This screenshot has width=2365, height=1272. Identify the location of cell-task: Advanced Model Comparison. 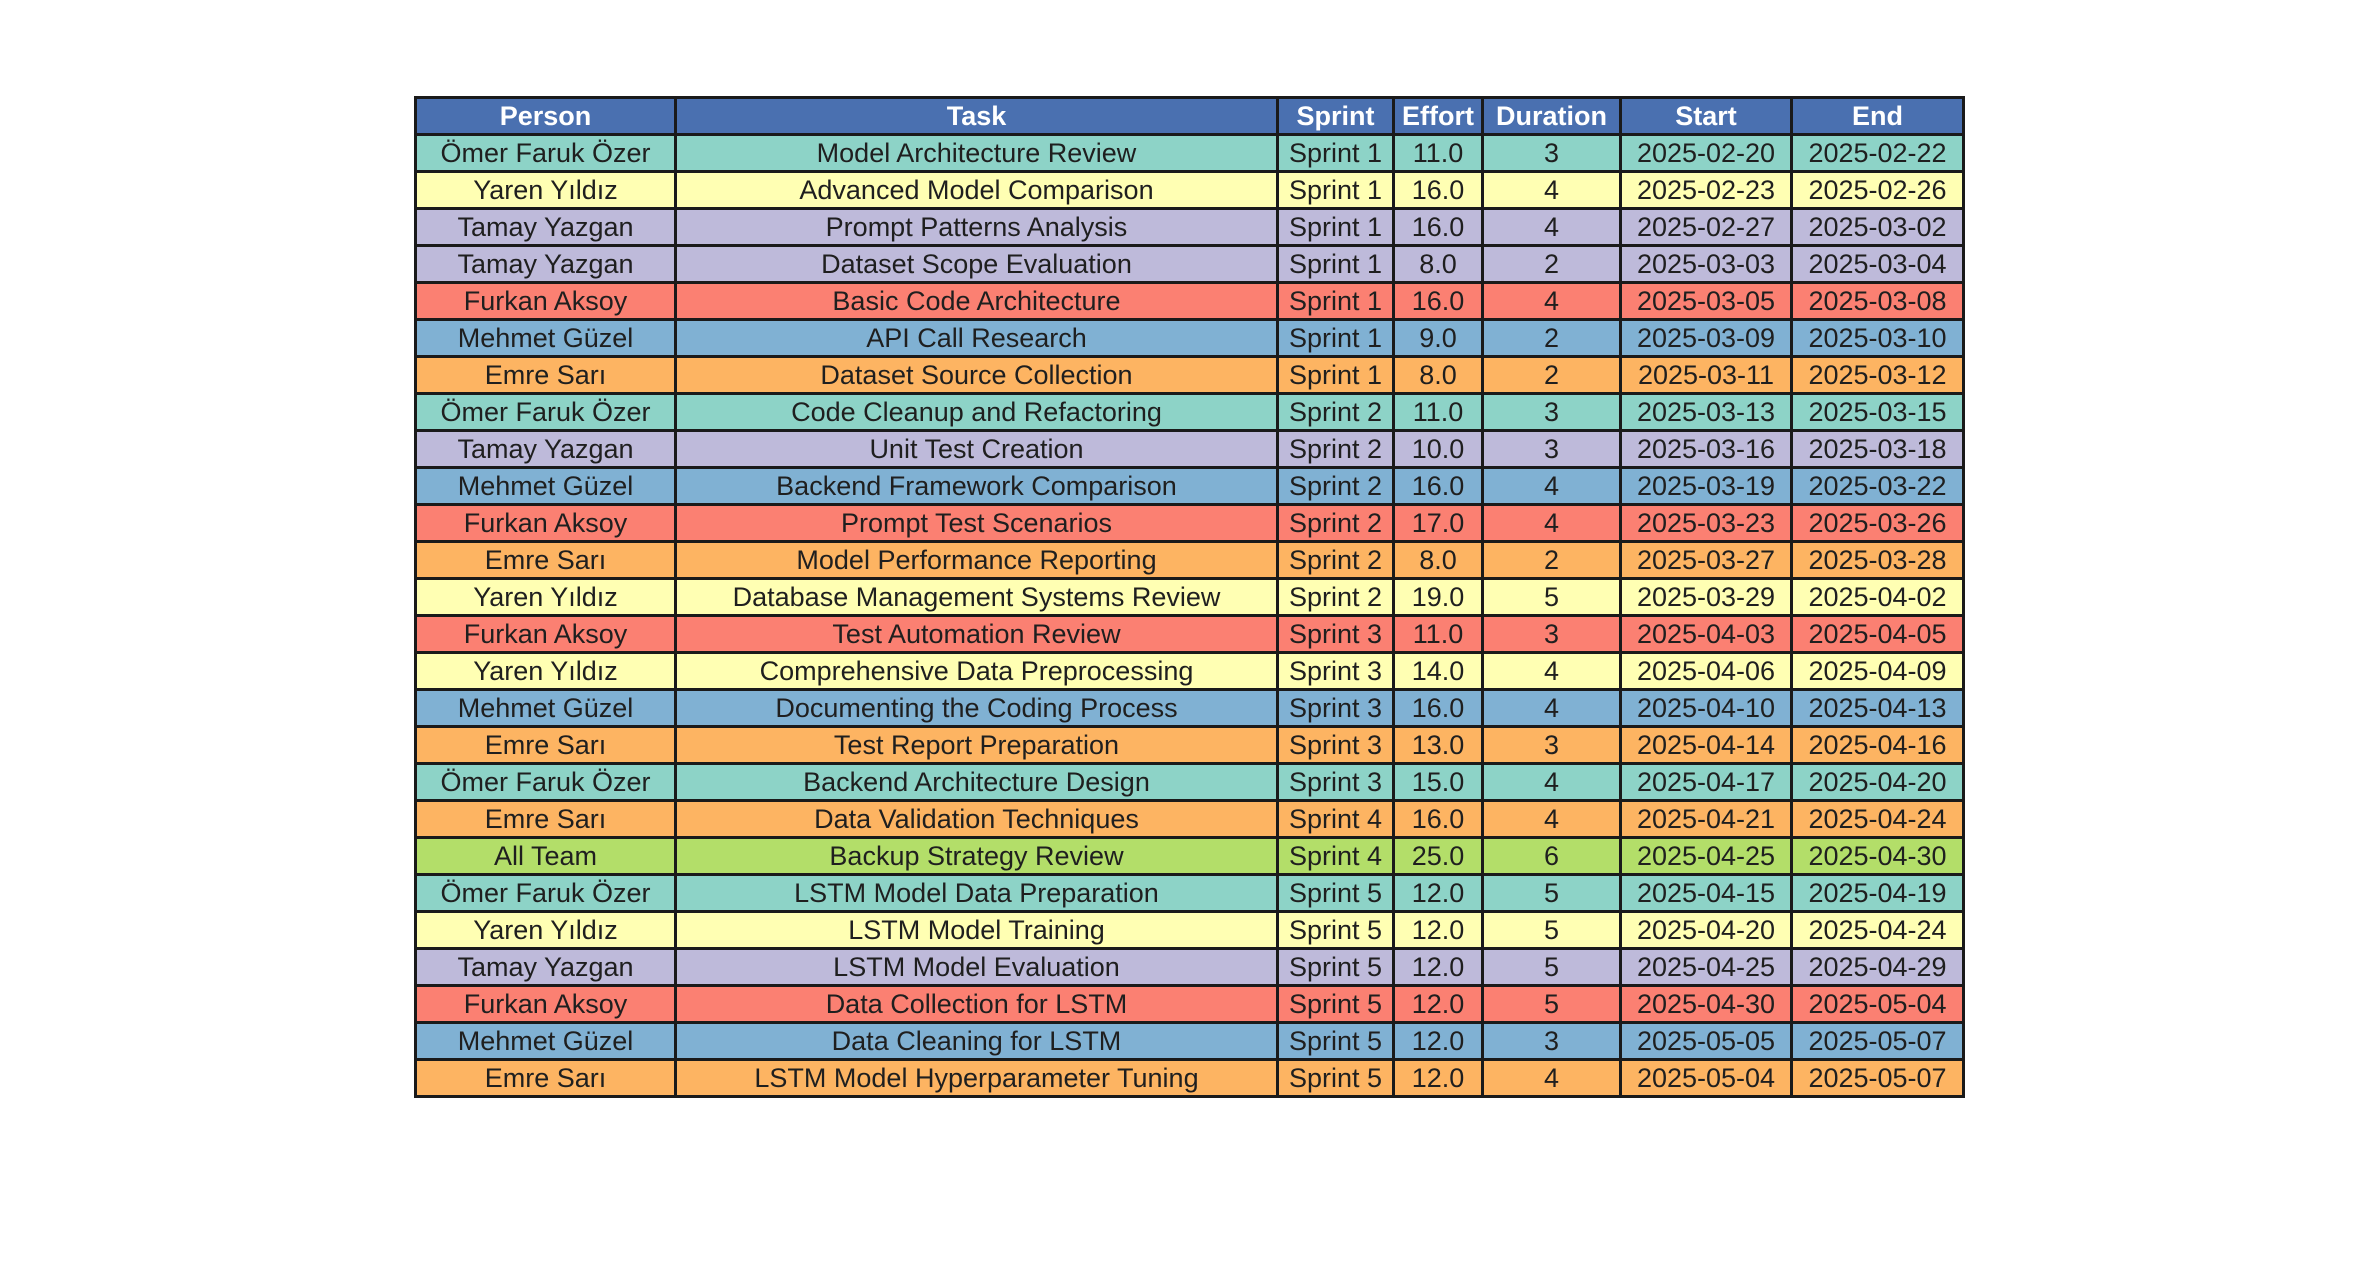
(976, 190).